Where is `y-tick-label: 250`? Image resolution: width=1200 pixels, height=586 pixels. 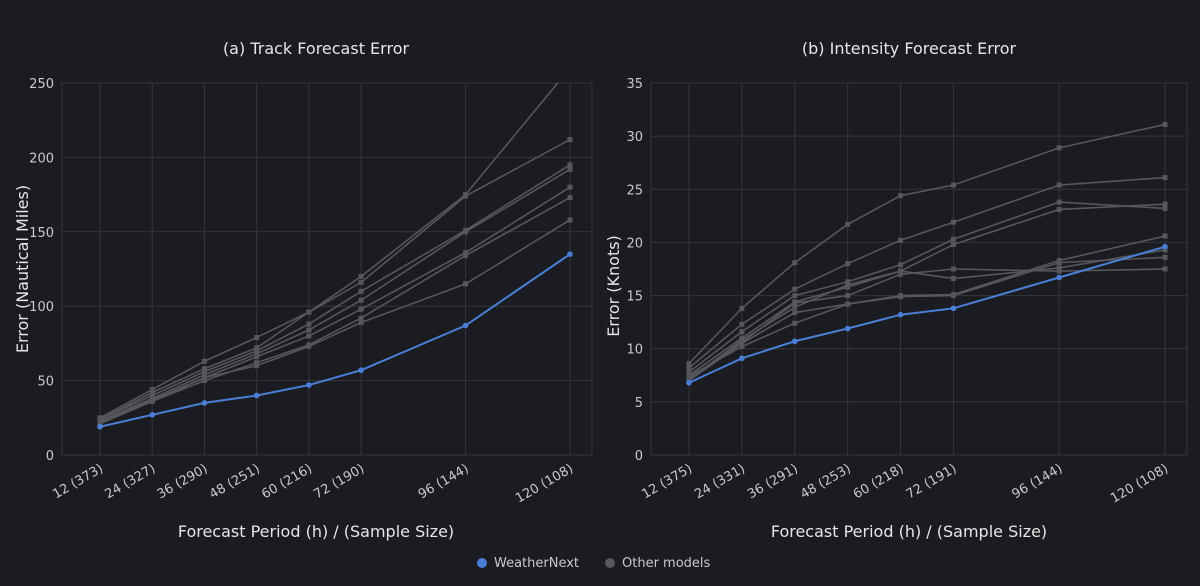
y-tick-label: 250 is located at coordinates (41, 84).